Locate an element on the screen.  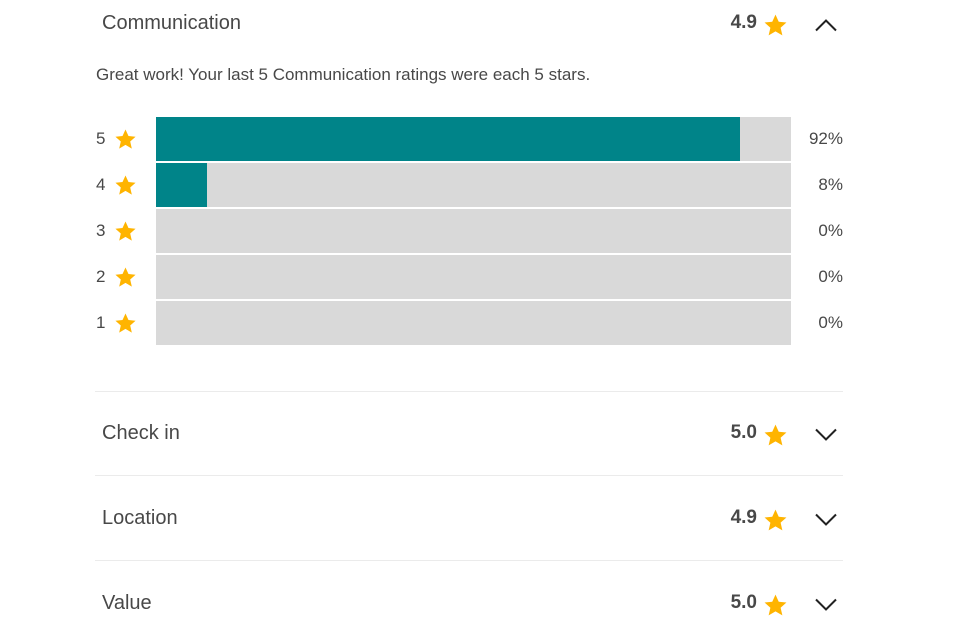
category-title: Check in is located at coordinates (141, 433).